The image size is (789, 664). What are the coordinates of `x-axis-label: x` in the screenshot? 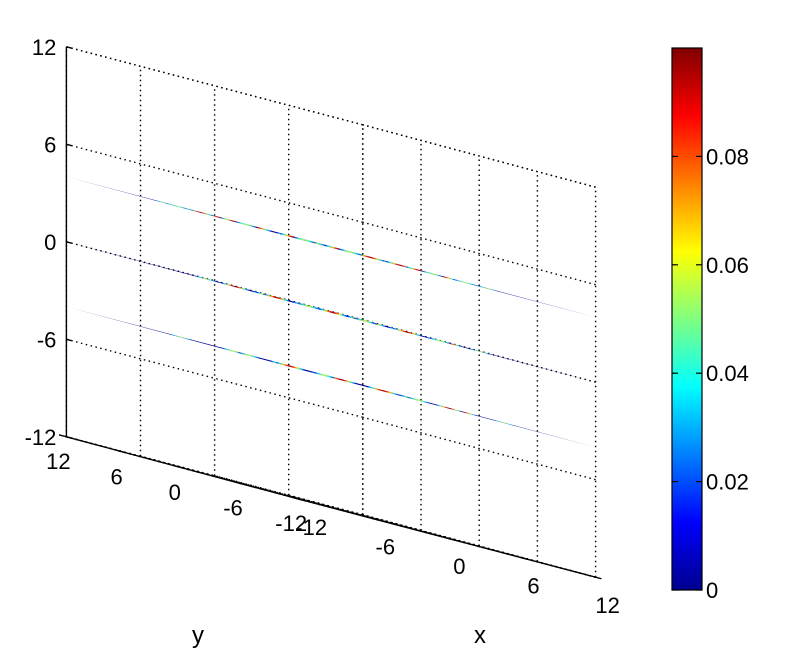 It's located at (480, 635).